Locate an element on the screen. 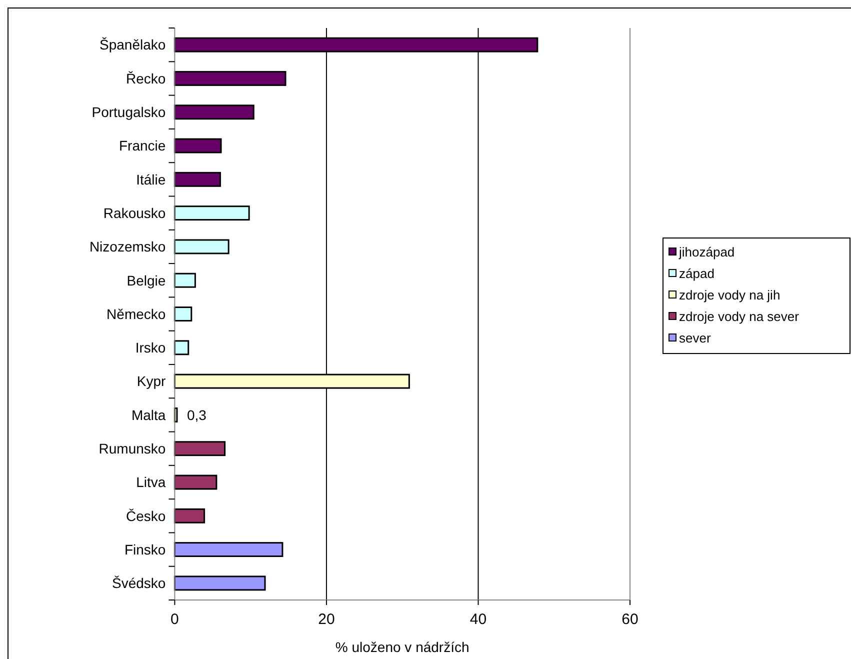 Image resolution: width=851 pixels, height=659 pixels. y-tick-label: Litva is located at coordinates (151, 482).